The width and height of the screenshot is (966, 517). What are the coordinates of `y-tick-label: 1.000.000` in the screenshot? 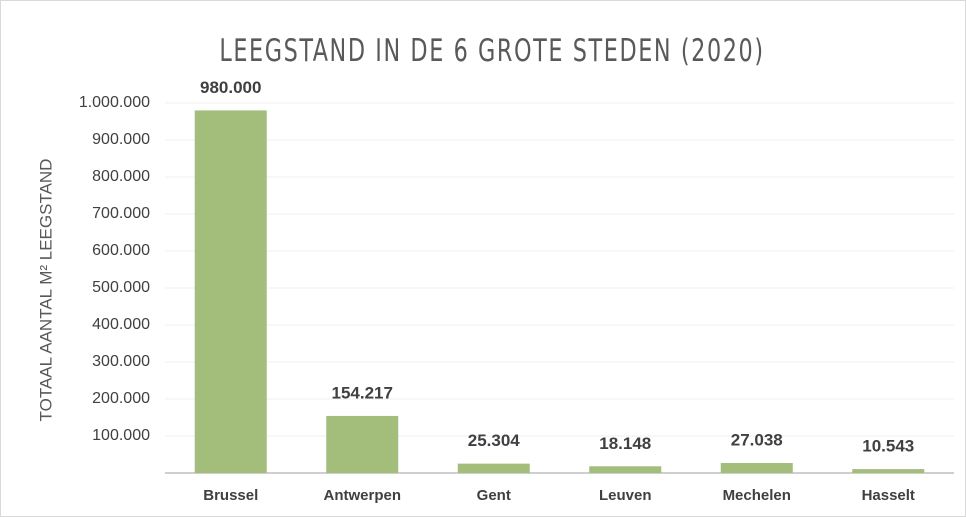 It's located at (114, 102).